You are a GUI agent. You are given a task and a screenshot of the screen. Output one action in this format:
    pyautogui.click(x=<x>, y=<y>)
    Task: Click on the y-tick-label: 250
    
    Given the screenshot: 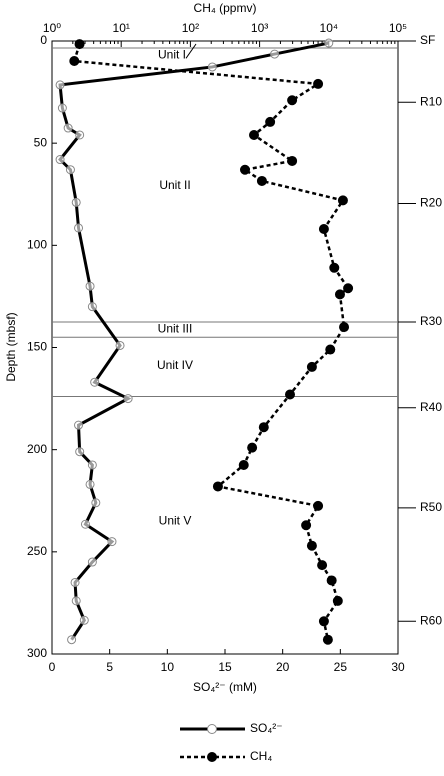 What is the action you would take?
    pyautogui.click(x=37, y=551)
    